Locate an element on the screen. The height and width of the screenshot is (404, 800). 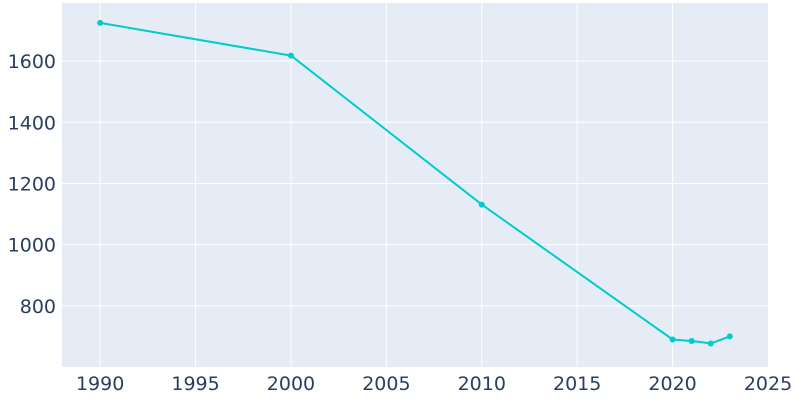
y-tick-label: 1400 is located at coordinates (32, 123).